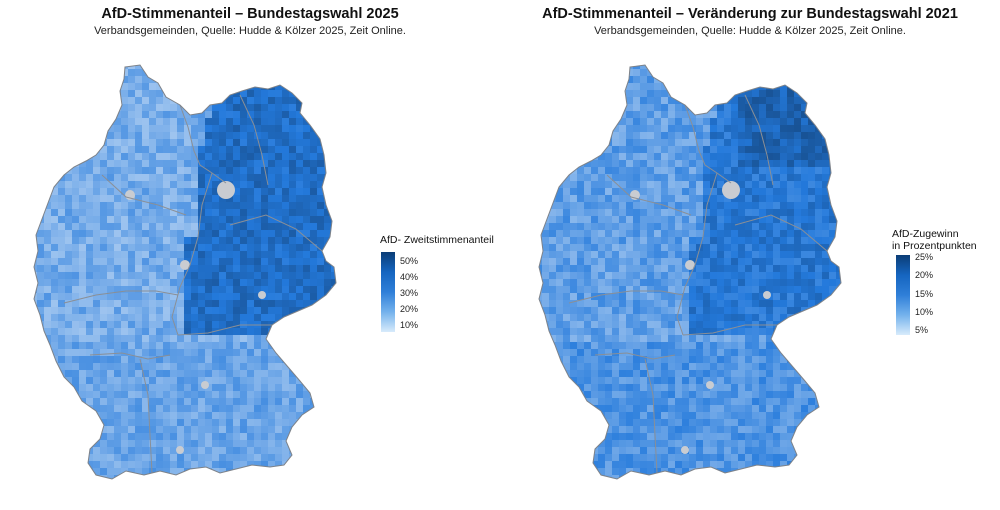 The image size is (1000, 510). What do you see at coordinates (250, 14) in the screenshot?
I see `left-map-title: AfD-Stimmenanteil – Bundestagswahl 2025` at bounding box center [250, 14].